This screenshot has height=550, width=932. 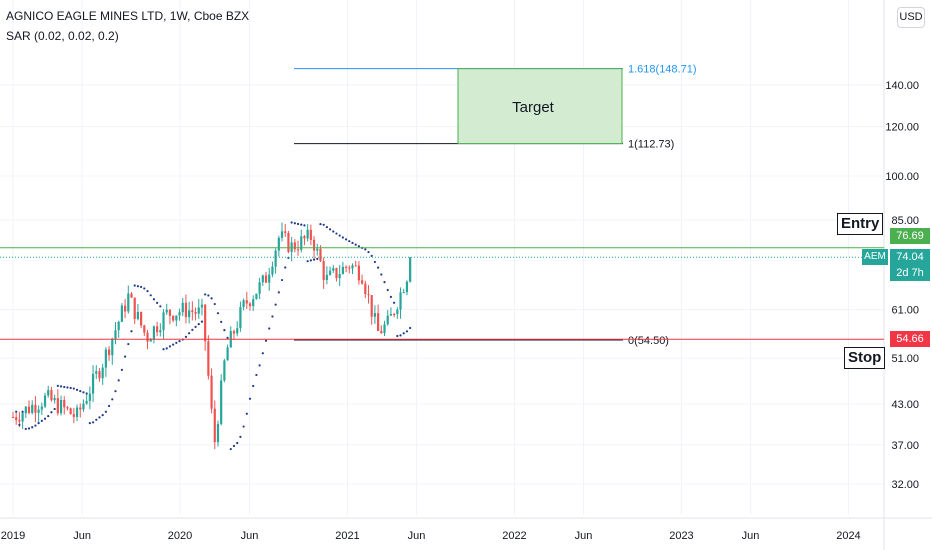 I want to click on fib-label: 0(54.50), so click(x=648, y=341).